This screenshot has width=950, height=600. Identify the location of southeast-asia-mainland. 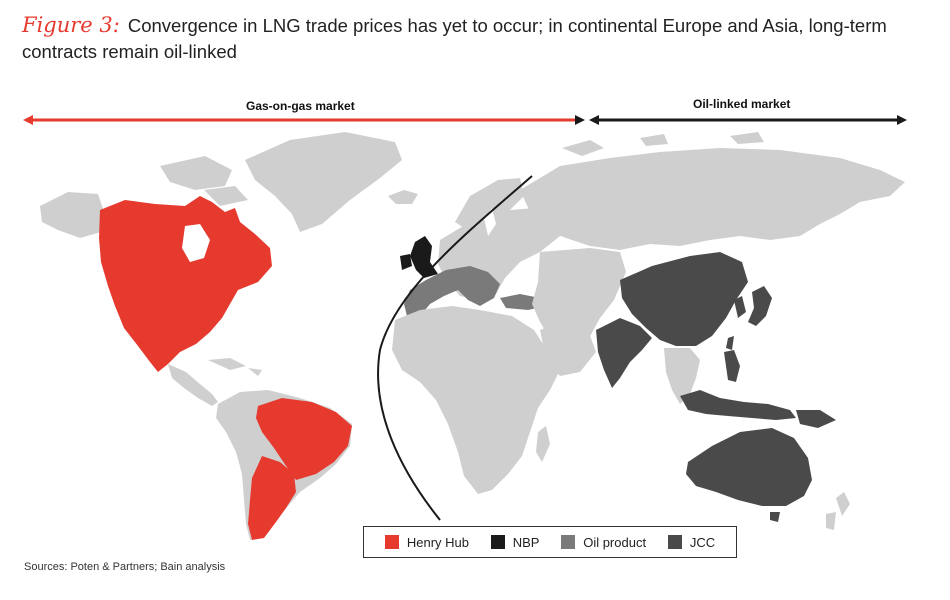
(682, 376).